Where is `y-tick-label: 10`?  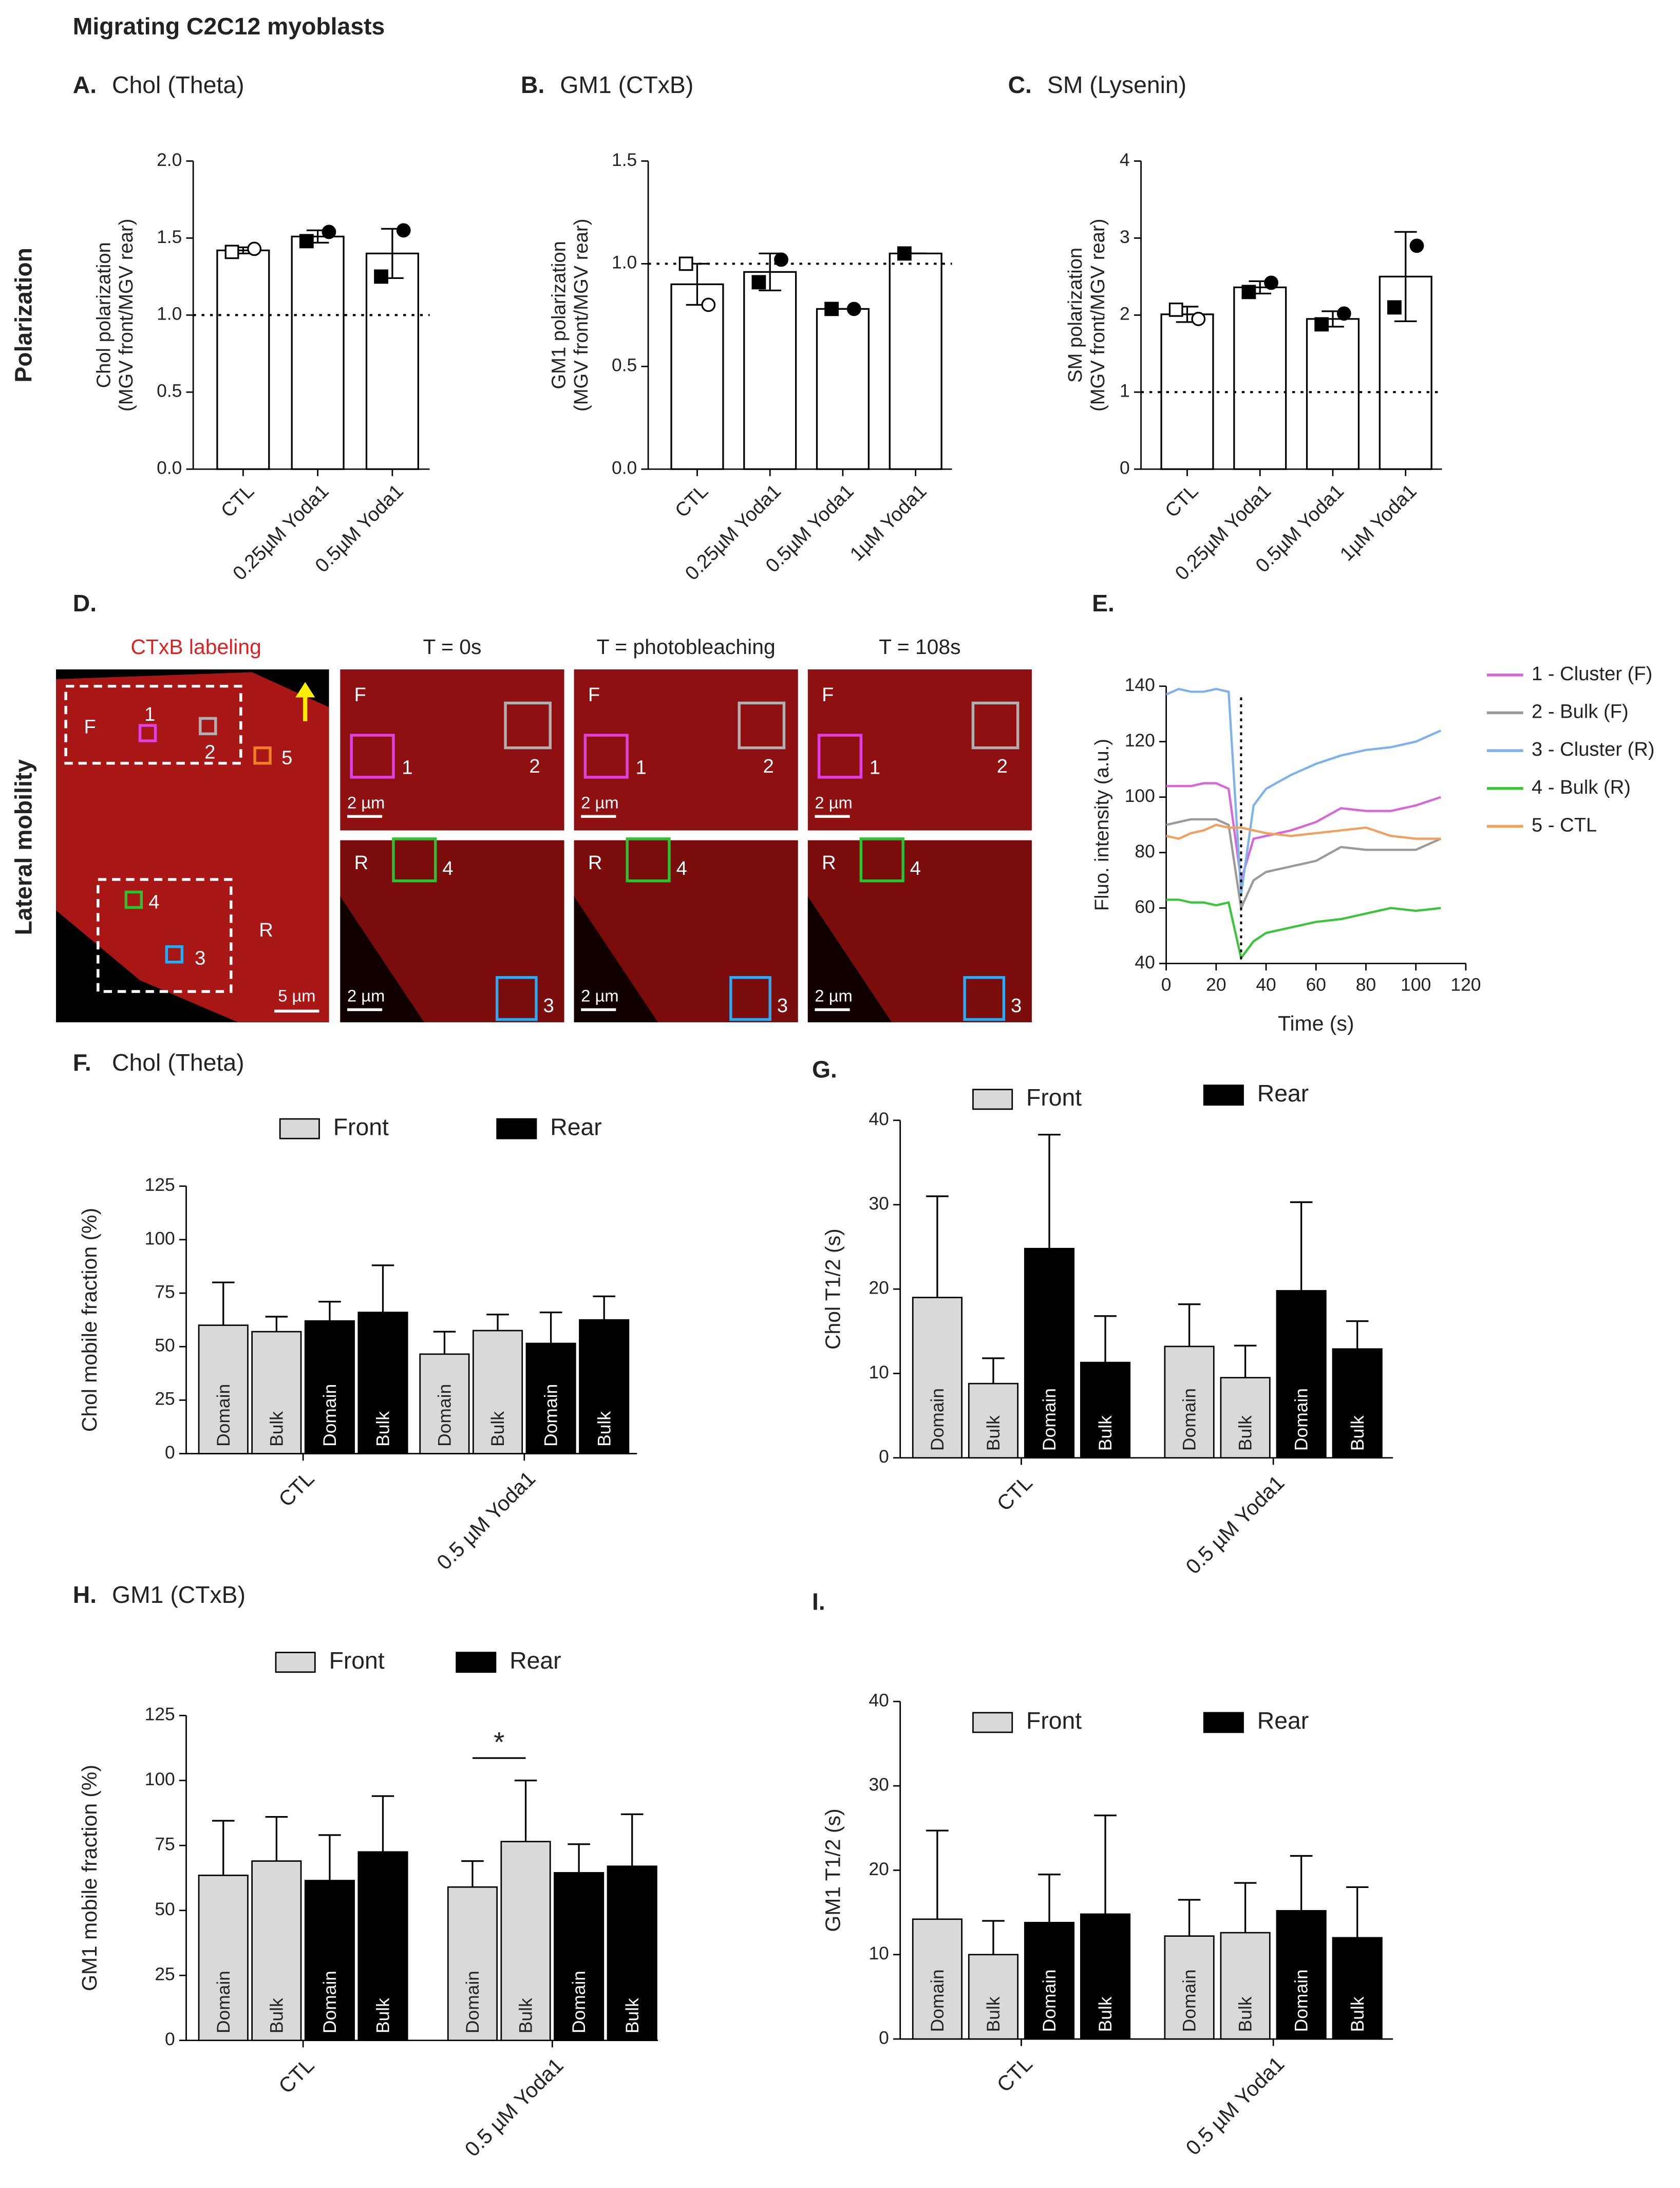 y-tick-label: 10 is located at coordinates (879, 1953).